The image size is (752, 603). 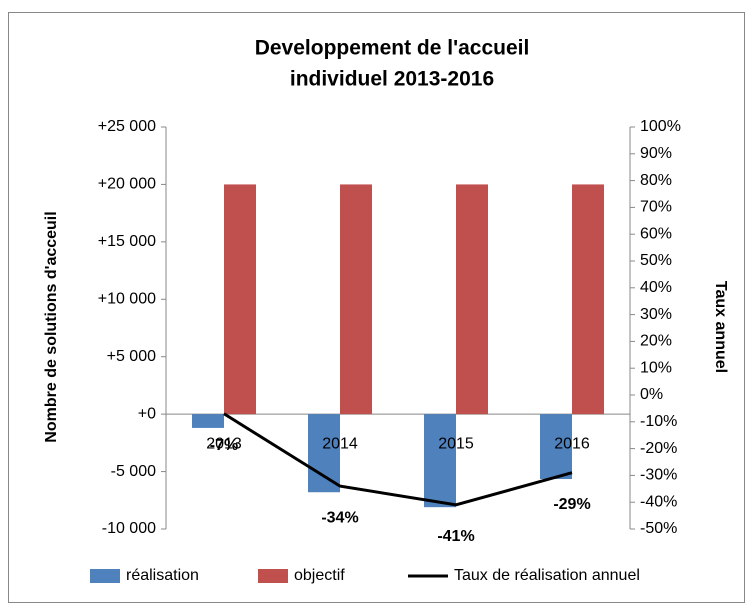 What do you see at coordinates (129, 528) in the screenshot?
I see `y-tick-label: -10 000` at bounding box center [129, 528].